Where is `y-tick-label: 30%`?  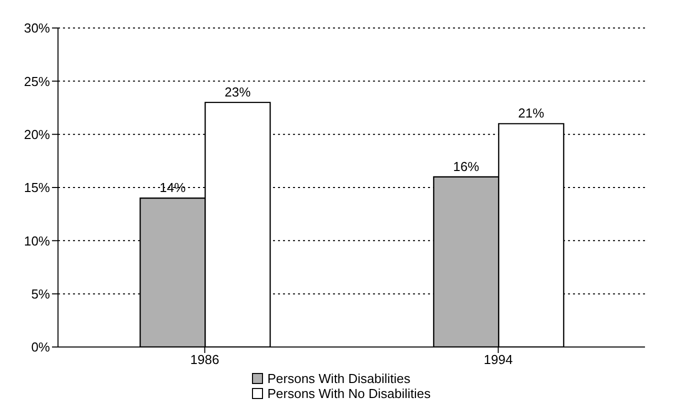 y-tick-label: 30% is located at coordinates (37, 28).